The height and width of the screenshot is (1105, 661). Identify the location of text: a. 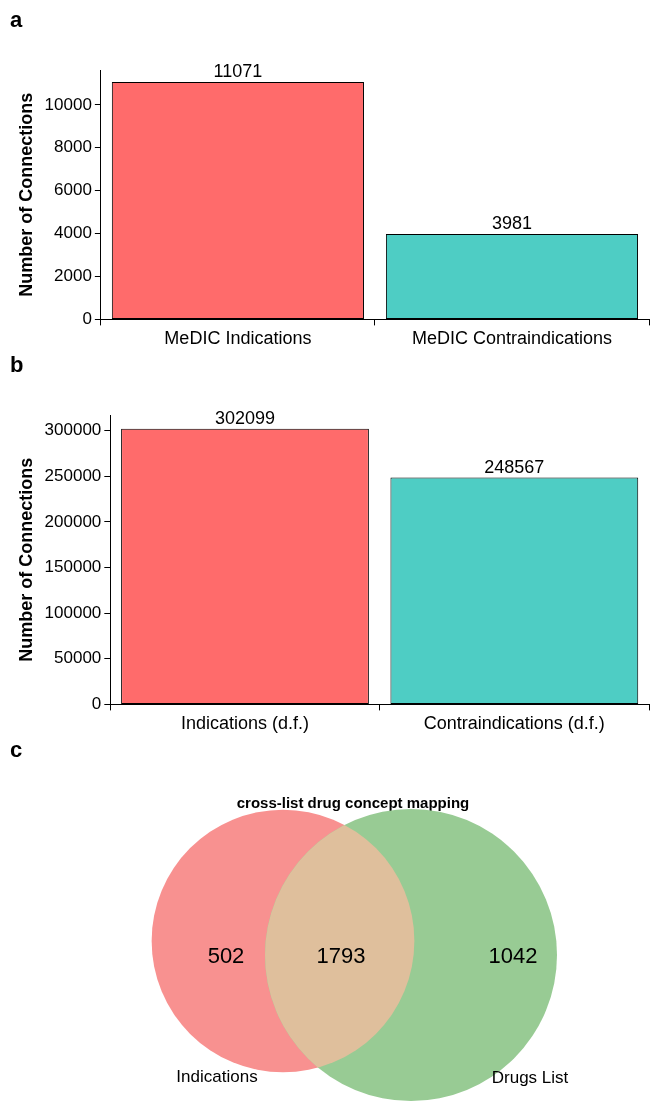
(16, 20).